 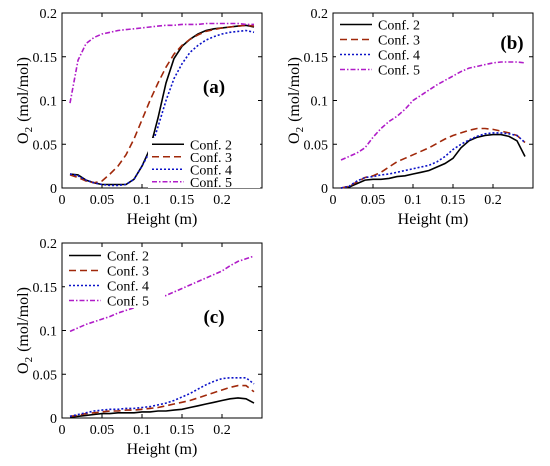 I want to click on panel-label: (a), so click(x=214, y=87).